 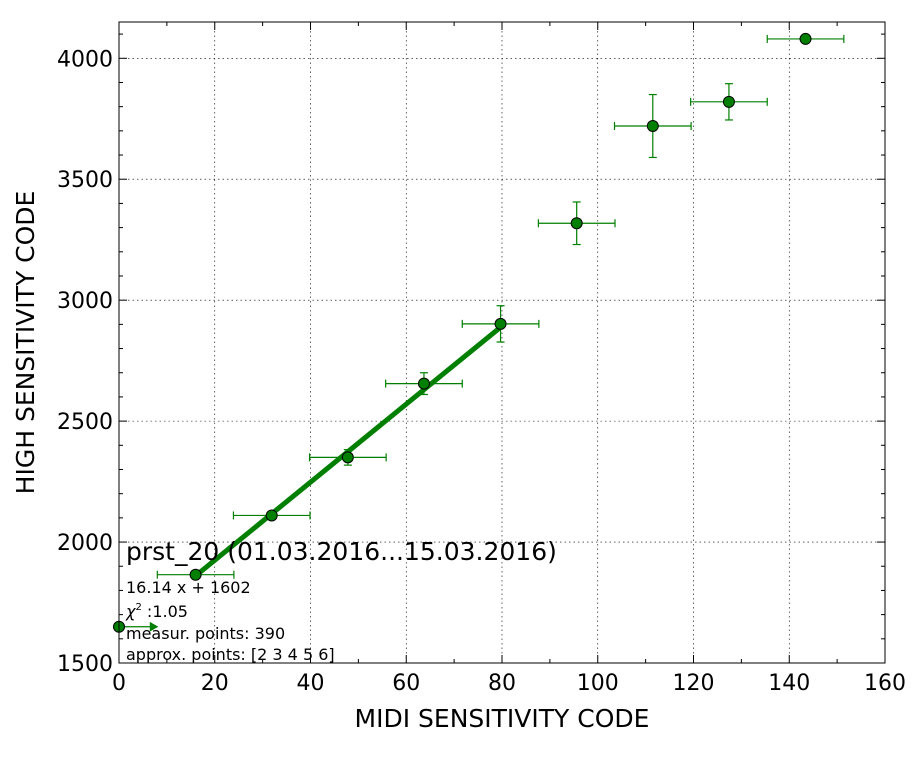 I want to click on x-errorbar-arrow, so click(x=154, y=626).